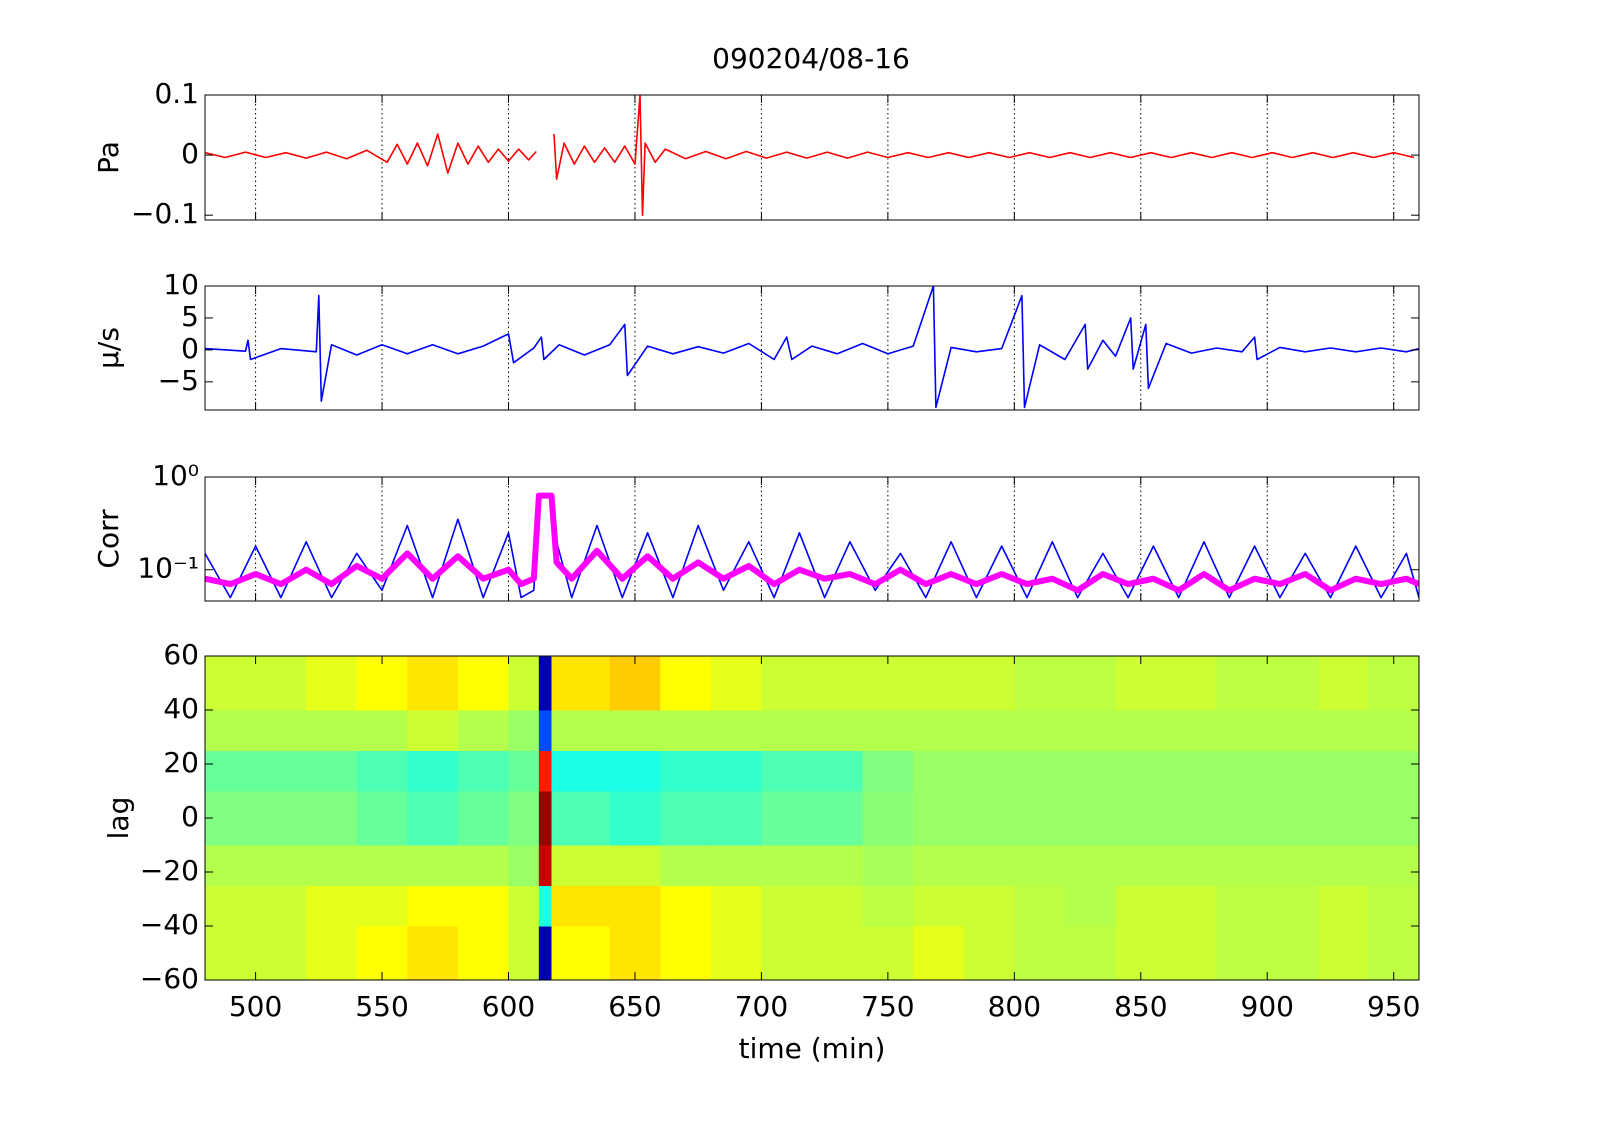 This screenshot has height=1124, width=1597. What do you see at coordinates (1014, 1006) in the screenshot?
I see `x-tick-label: 800` at bounding box center [1014, 1006].